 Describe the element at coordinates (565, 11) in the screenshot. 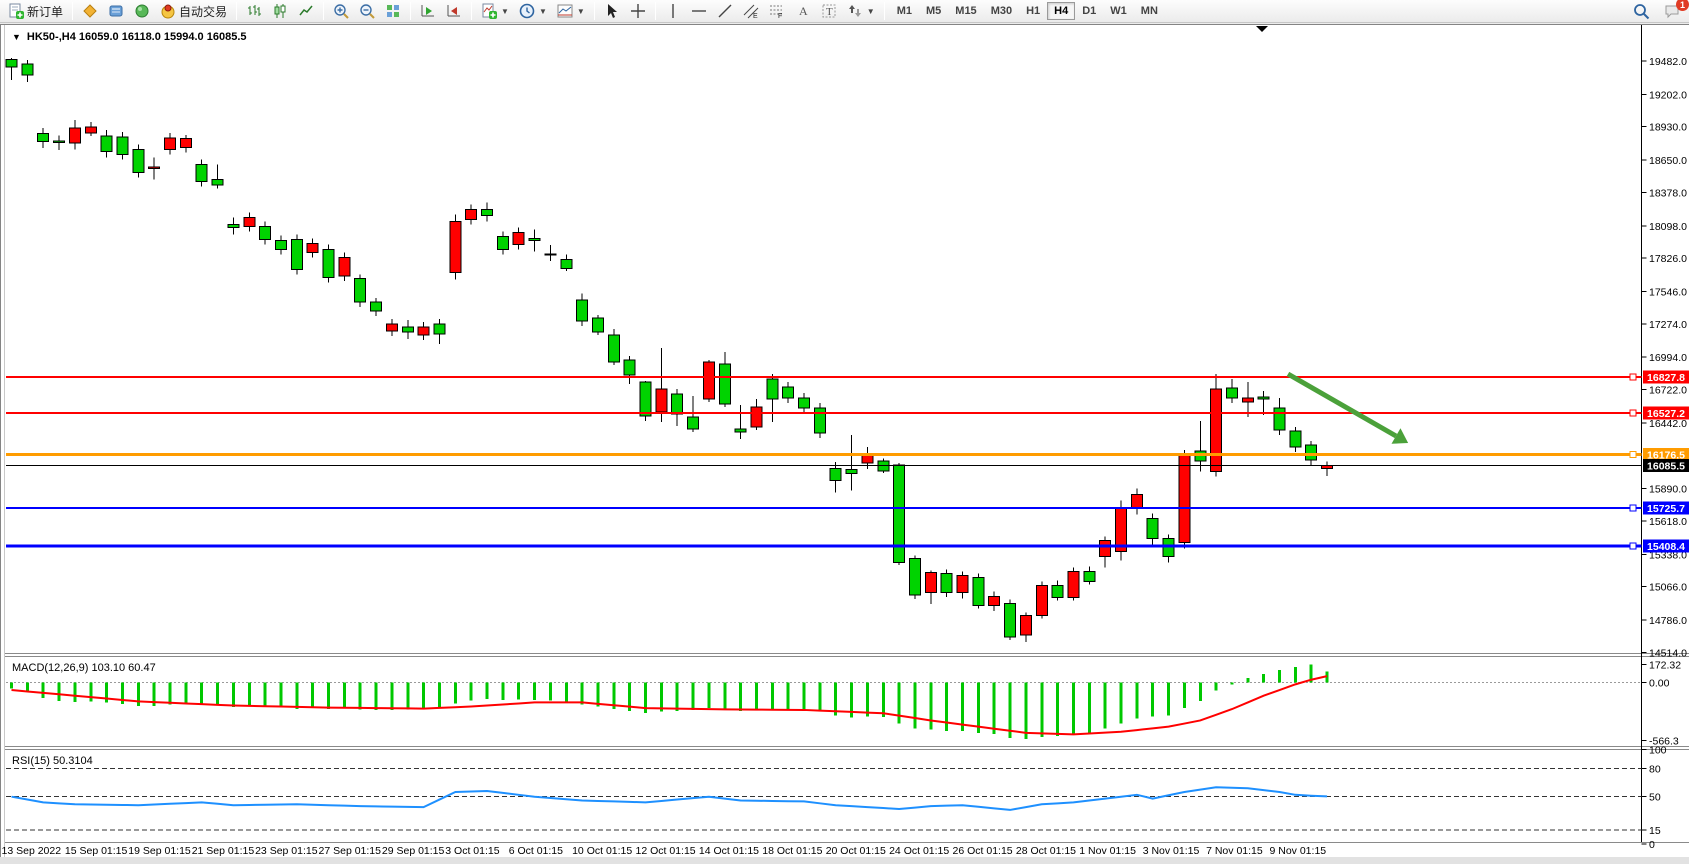

I see `templates-icon` at that location.